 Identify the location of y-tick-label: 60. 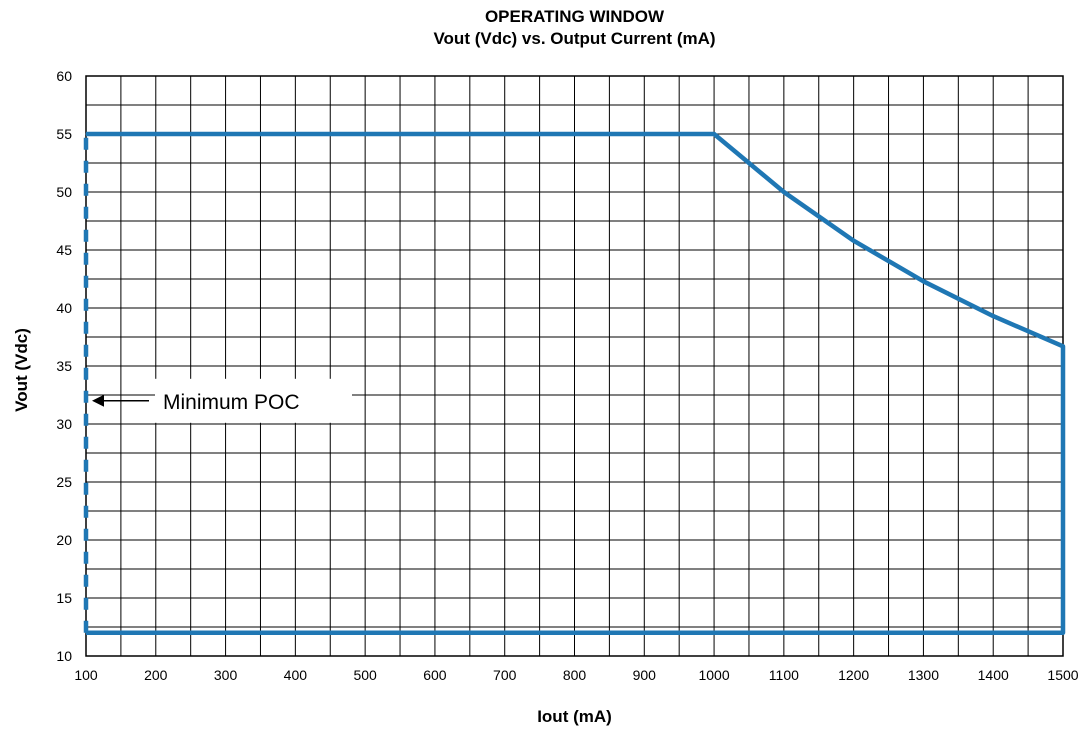
(64, 76).